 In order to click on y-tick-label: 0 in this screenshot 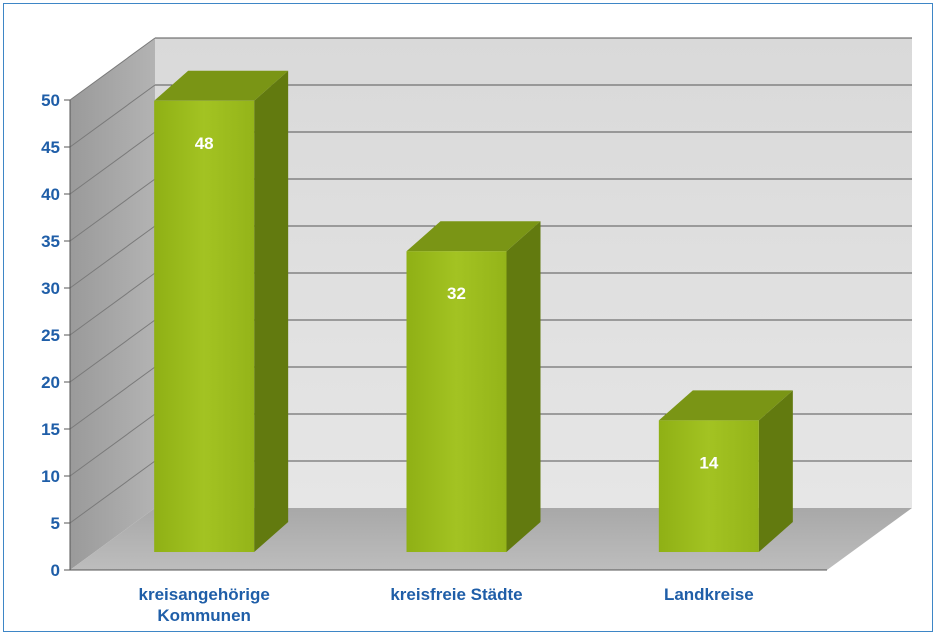, I will do `click(55, 570)`.